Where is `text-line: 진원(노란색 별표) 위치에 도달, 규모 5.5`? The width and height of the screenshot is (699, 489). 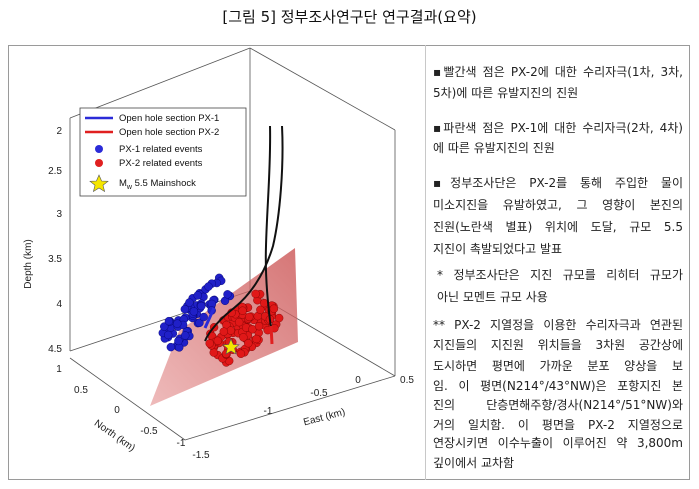 text-line: 진원(노란색 별표) 위치에 도달, 규모 5.5 is located at coordinates (558, 227).